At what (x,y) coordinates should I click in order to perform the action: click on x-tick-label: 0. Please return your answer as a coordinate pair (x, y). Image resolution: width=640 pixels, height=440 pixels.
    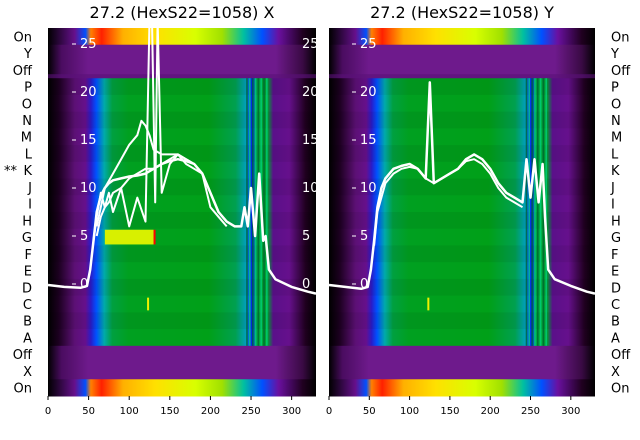
    Looking at the image, I should click on (329, 411).